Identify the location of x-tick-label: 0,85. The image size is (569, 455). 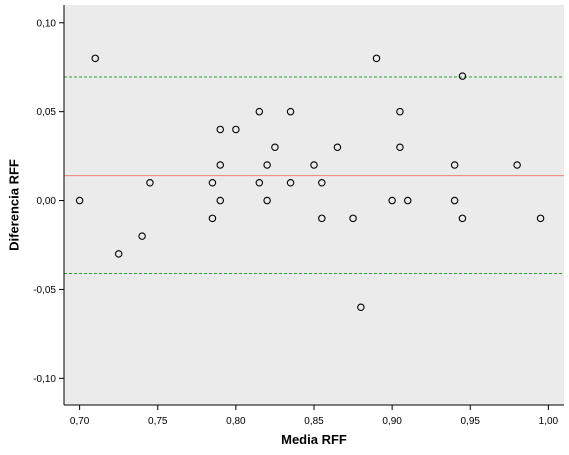
(314, 421).